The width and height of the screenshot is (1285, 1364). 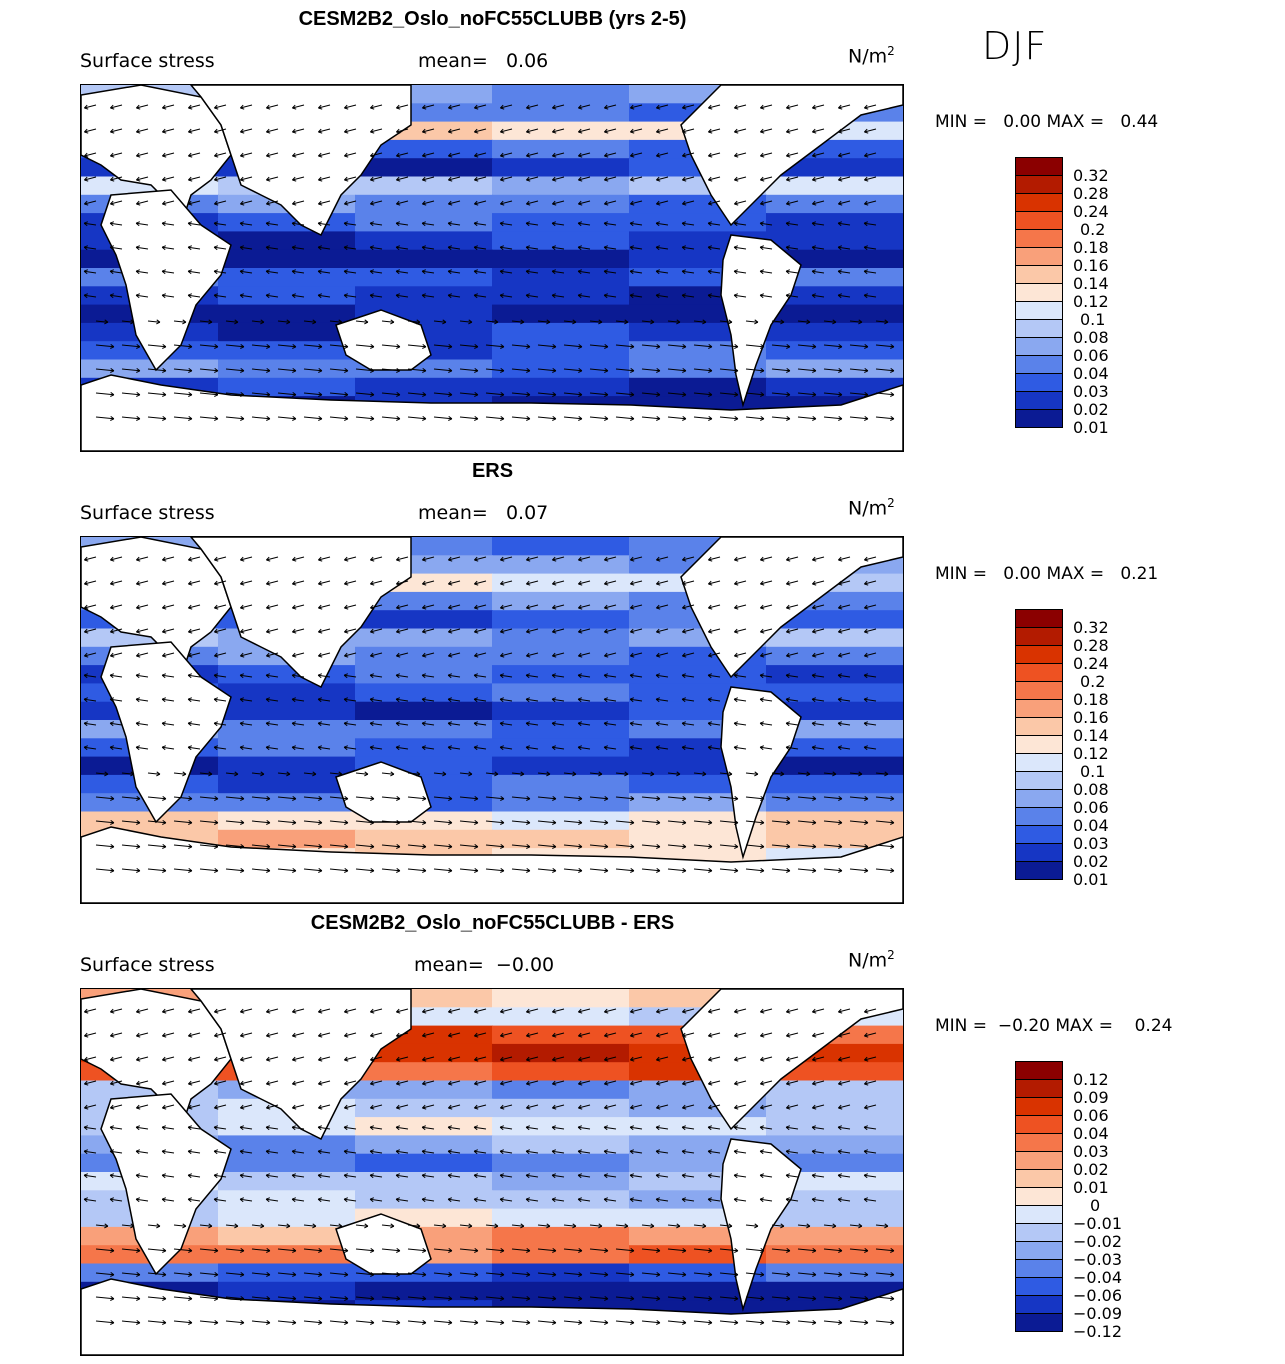 I want to click on legend-label: −0.03, so click(x=1098, y=1259).